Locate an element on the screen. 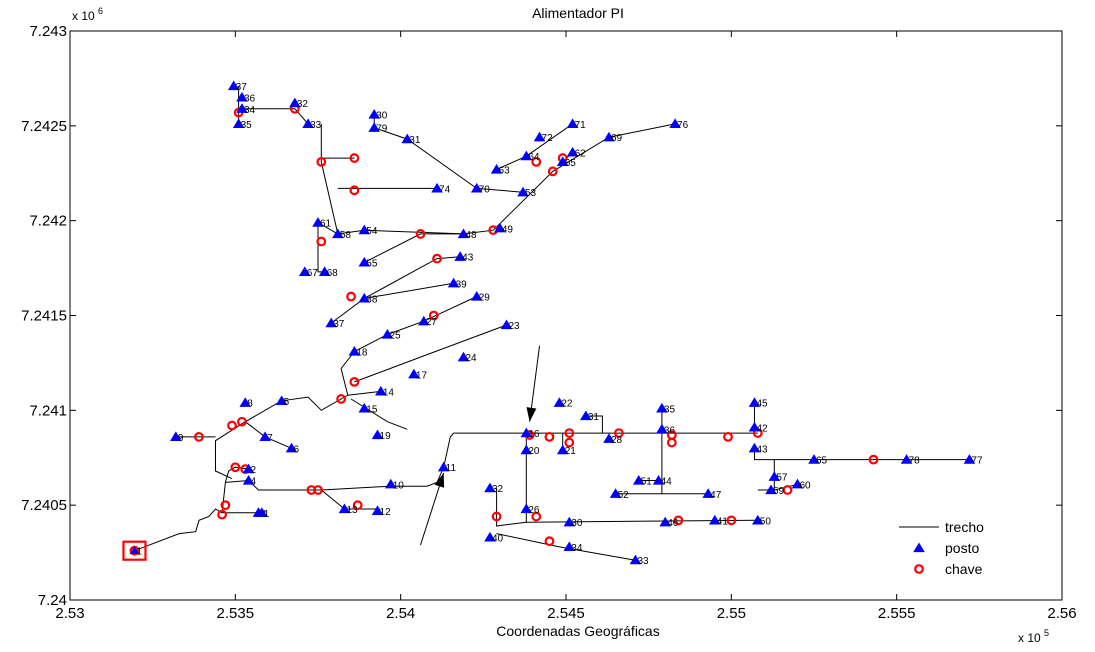  posto-label: 63 is located at coordinates (505, 170).